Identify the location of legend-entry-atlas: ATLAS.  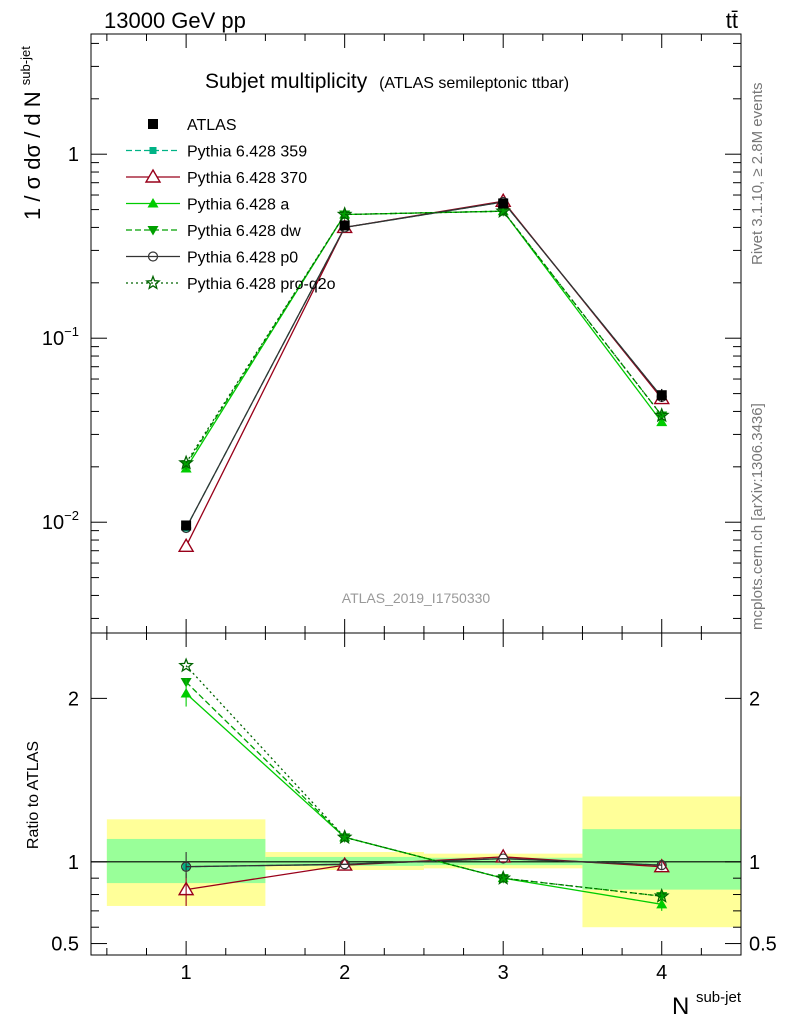
(192, 125).